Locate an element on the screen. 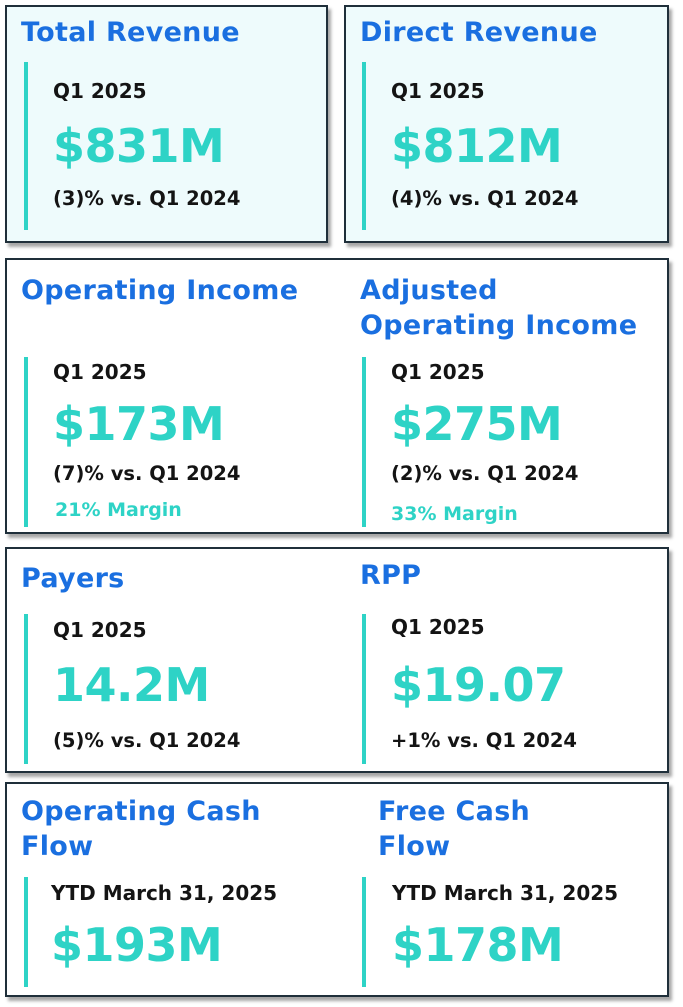  metric-value: $178M is located at coordinates (478, 945).